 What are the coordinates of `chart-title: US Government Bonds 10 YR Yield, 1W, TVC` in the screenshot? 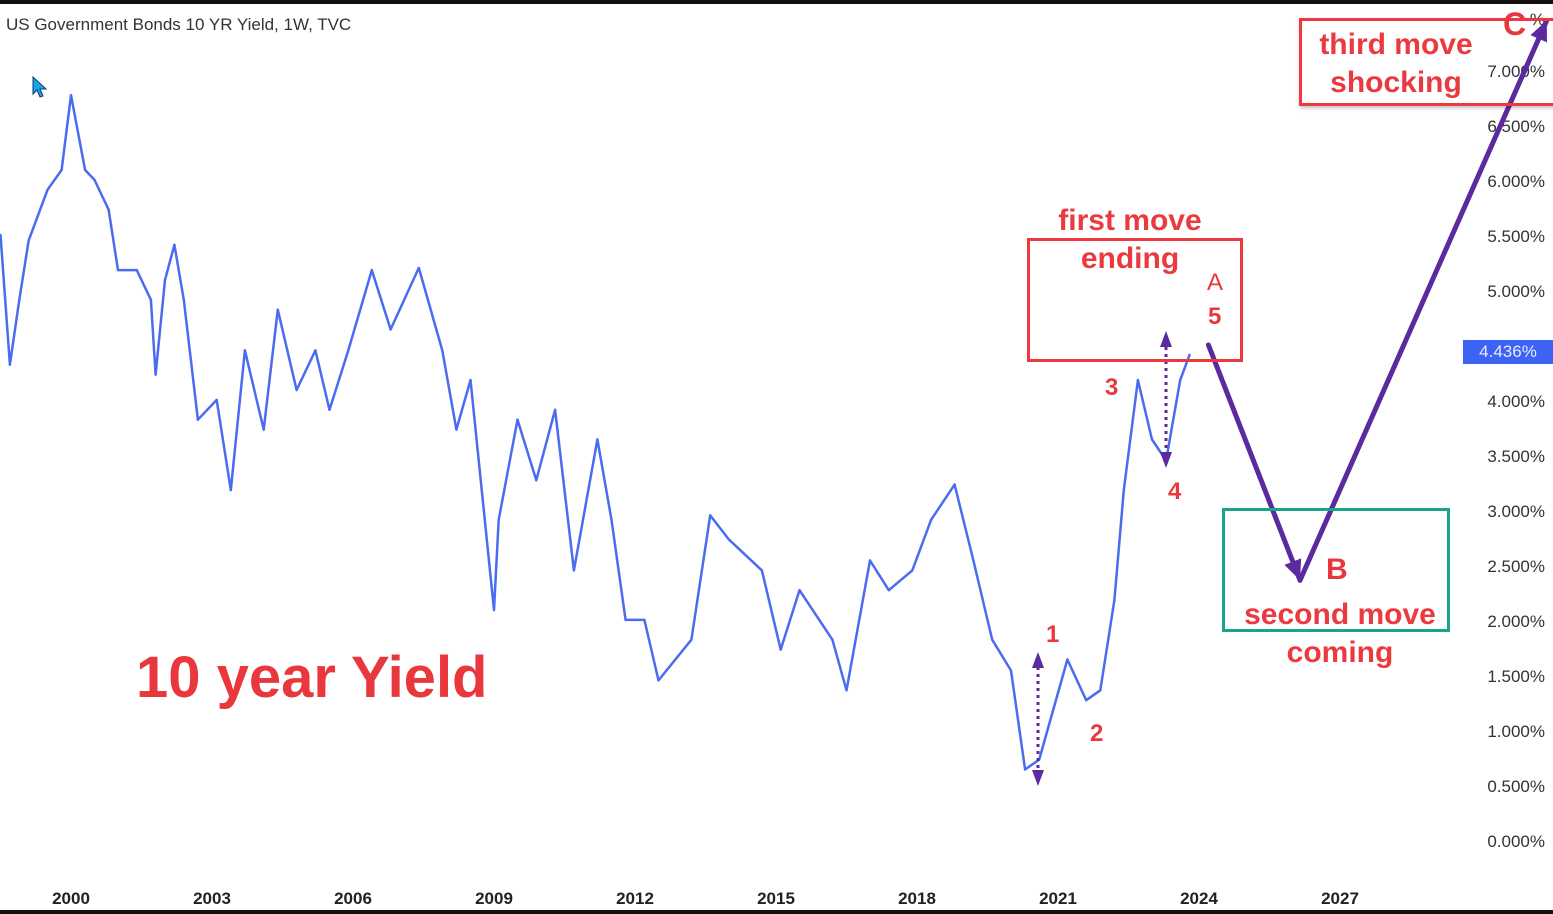 It's located at (179, 24).